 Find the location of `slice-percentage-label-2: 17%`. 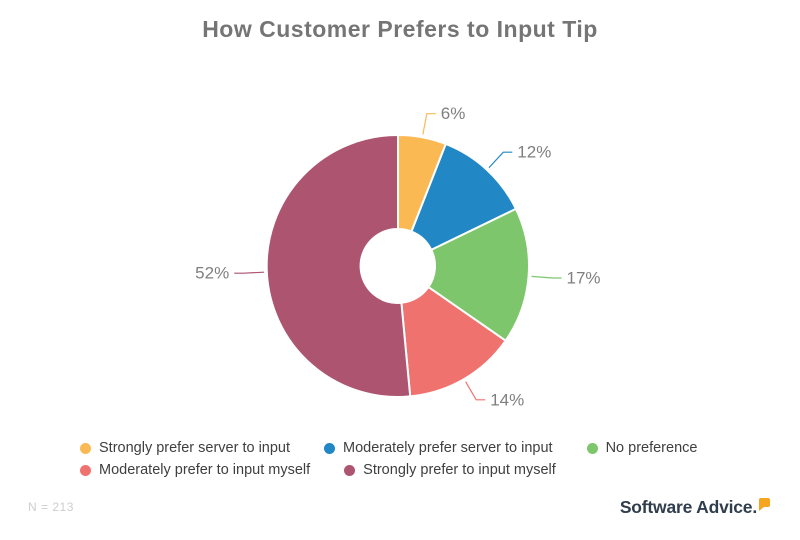

slice-percentage-label-2: 17% is located at coordinates (584, 277).